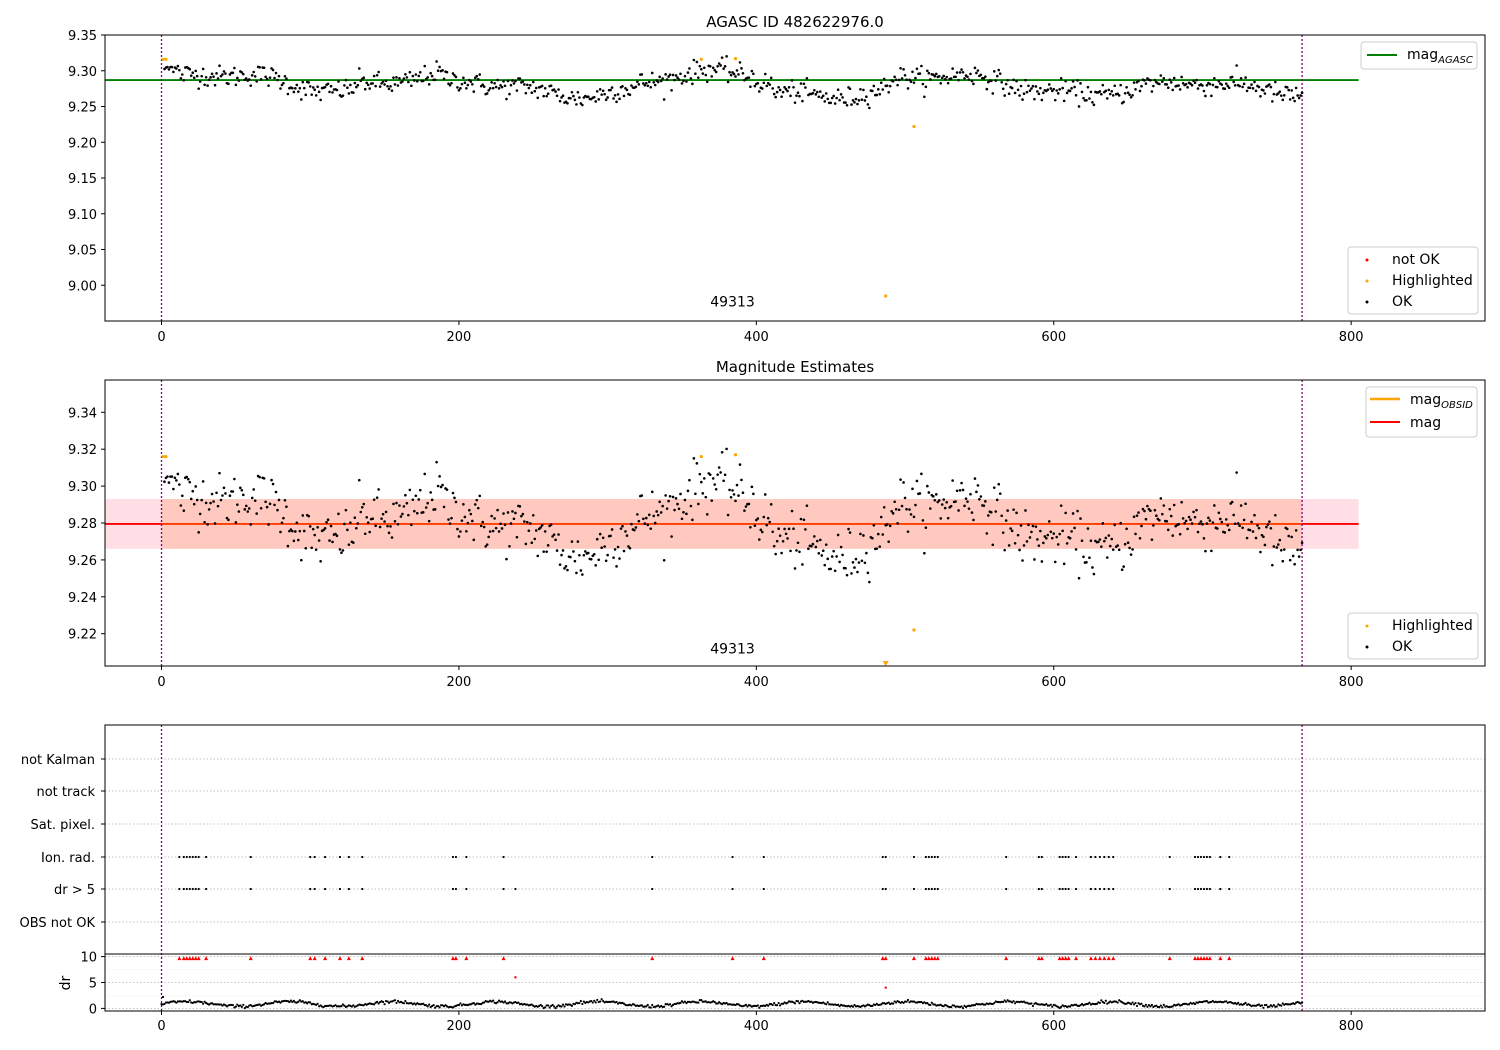  What do you see at coordinates (1441, 401) in the screenshot?
I see `svg-text: magOBSID` at bounding box center [1441, 401].